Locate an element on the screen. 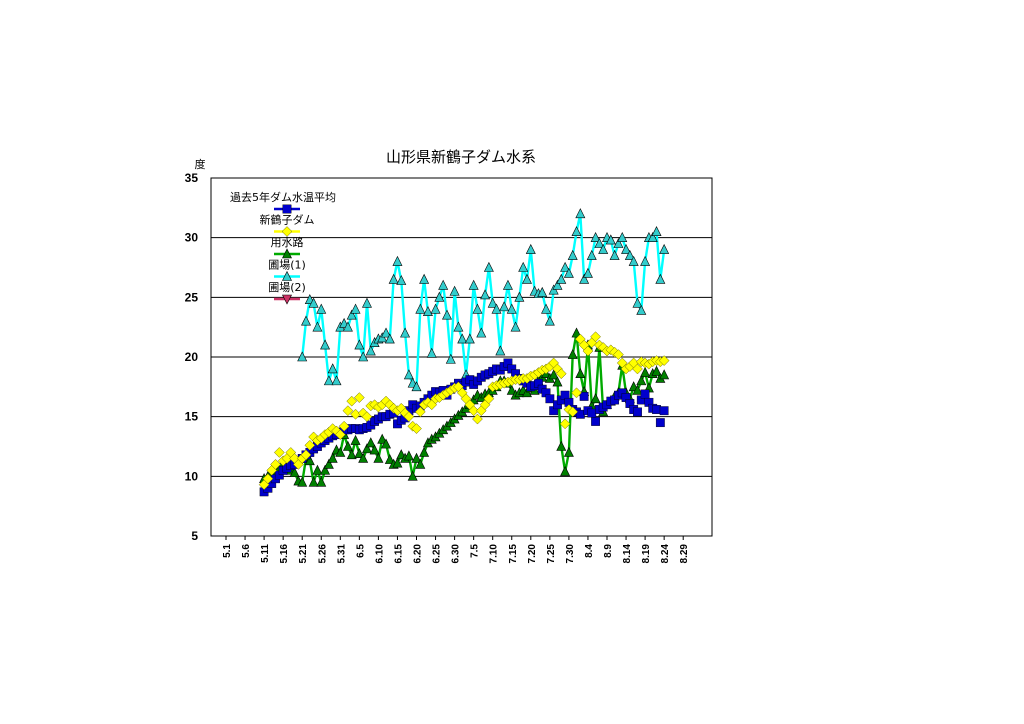 The width and height of the screenshot is (1024, 724). x-tick-label: 6.5 is located at coordinates (360, 551).